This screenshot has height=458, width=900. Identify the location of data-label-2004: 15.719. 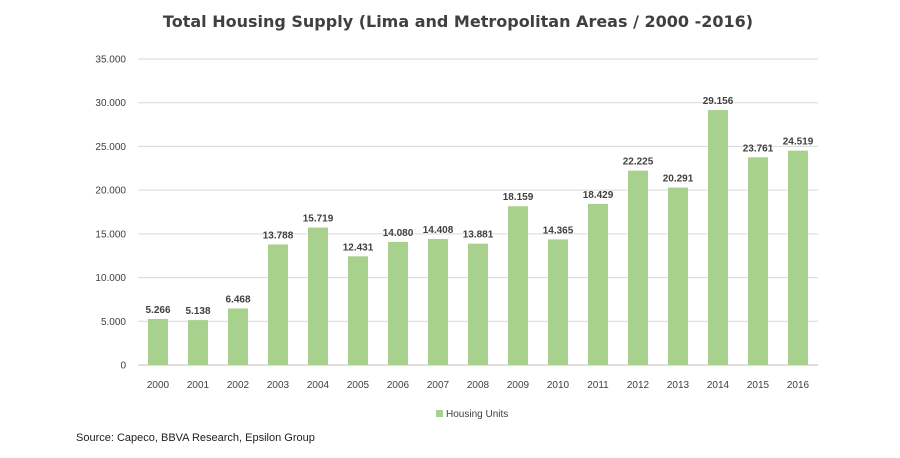
(318, 219).